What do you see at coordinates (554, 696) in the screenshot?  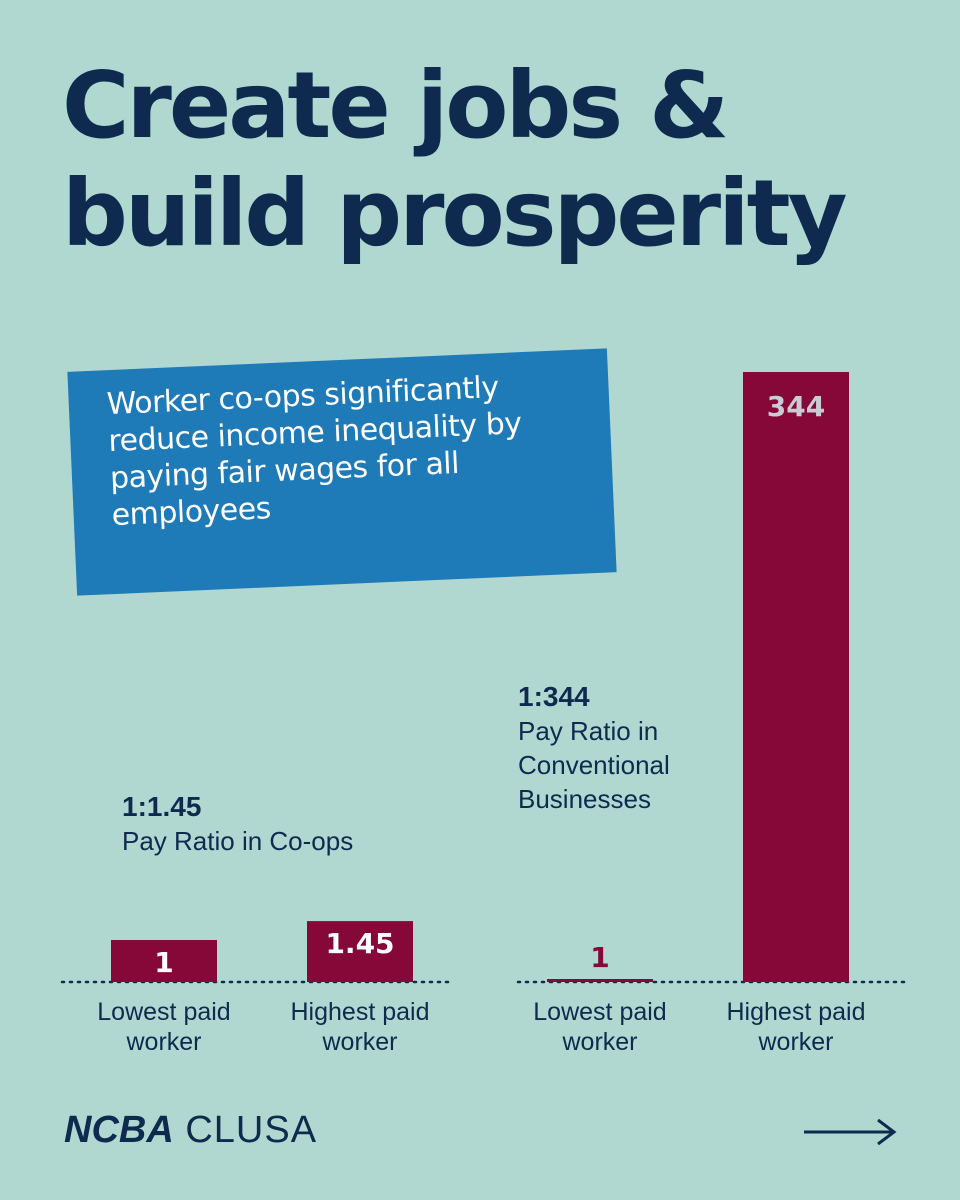 I see `conventional-ratio-value: 1:344` at bounding box center [554, 696].